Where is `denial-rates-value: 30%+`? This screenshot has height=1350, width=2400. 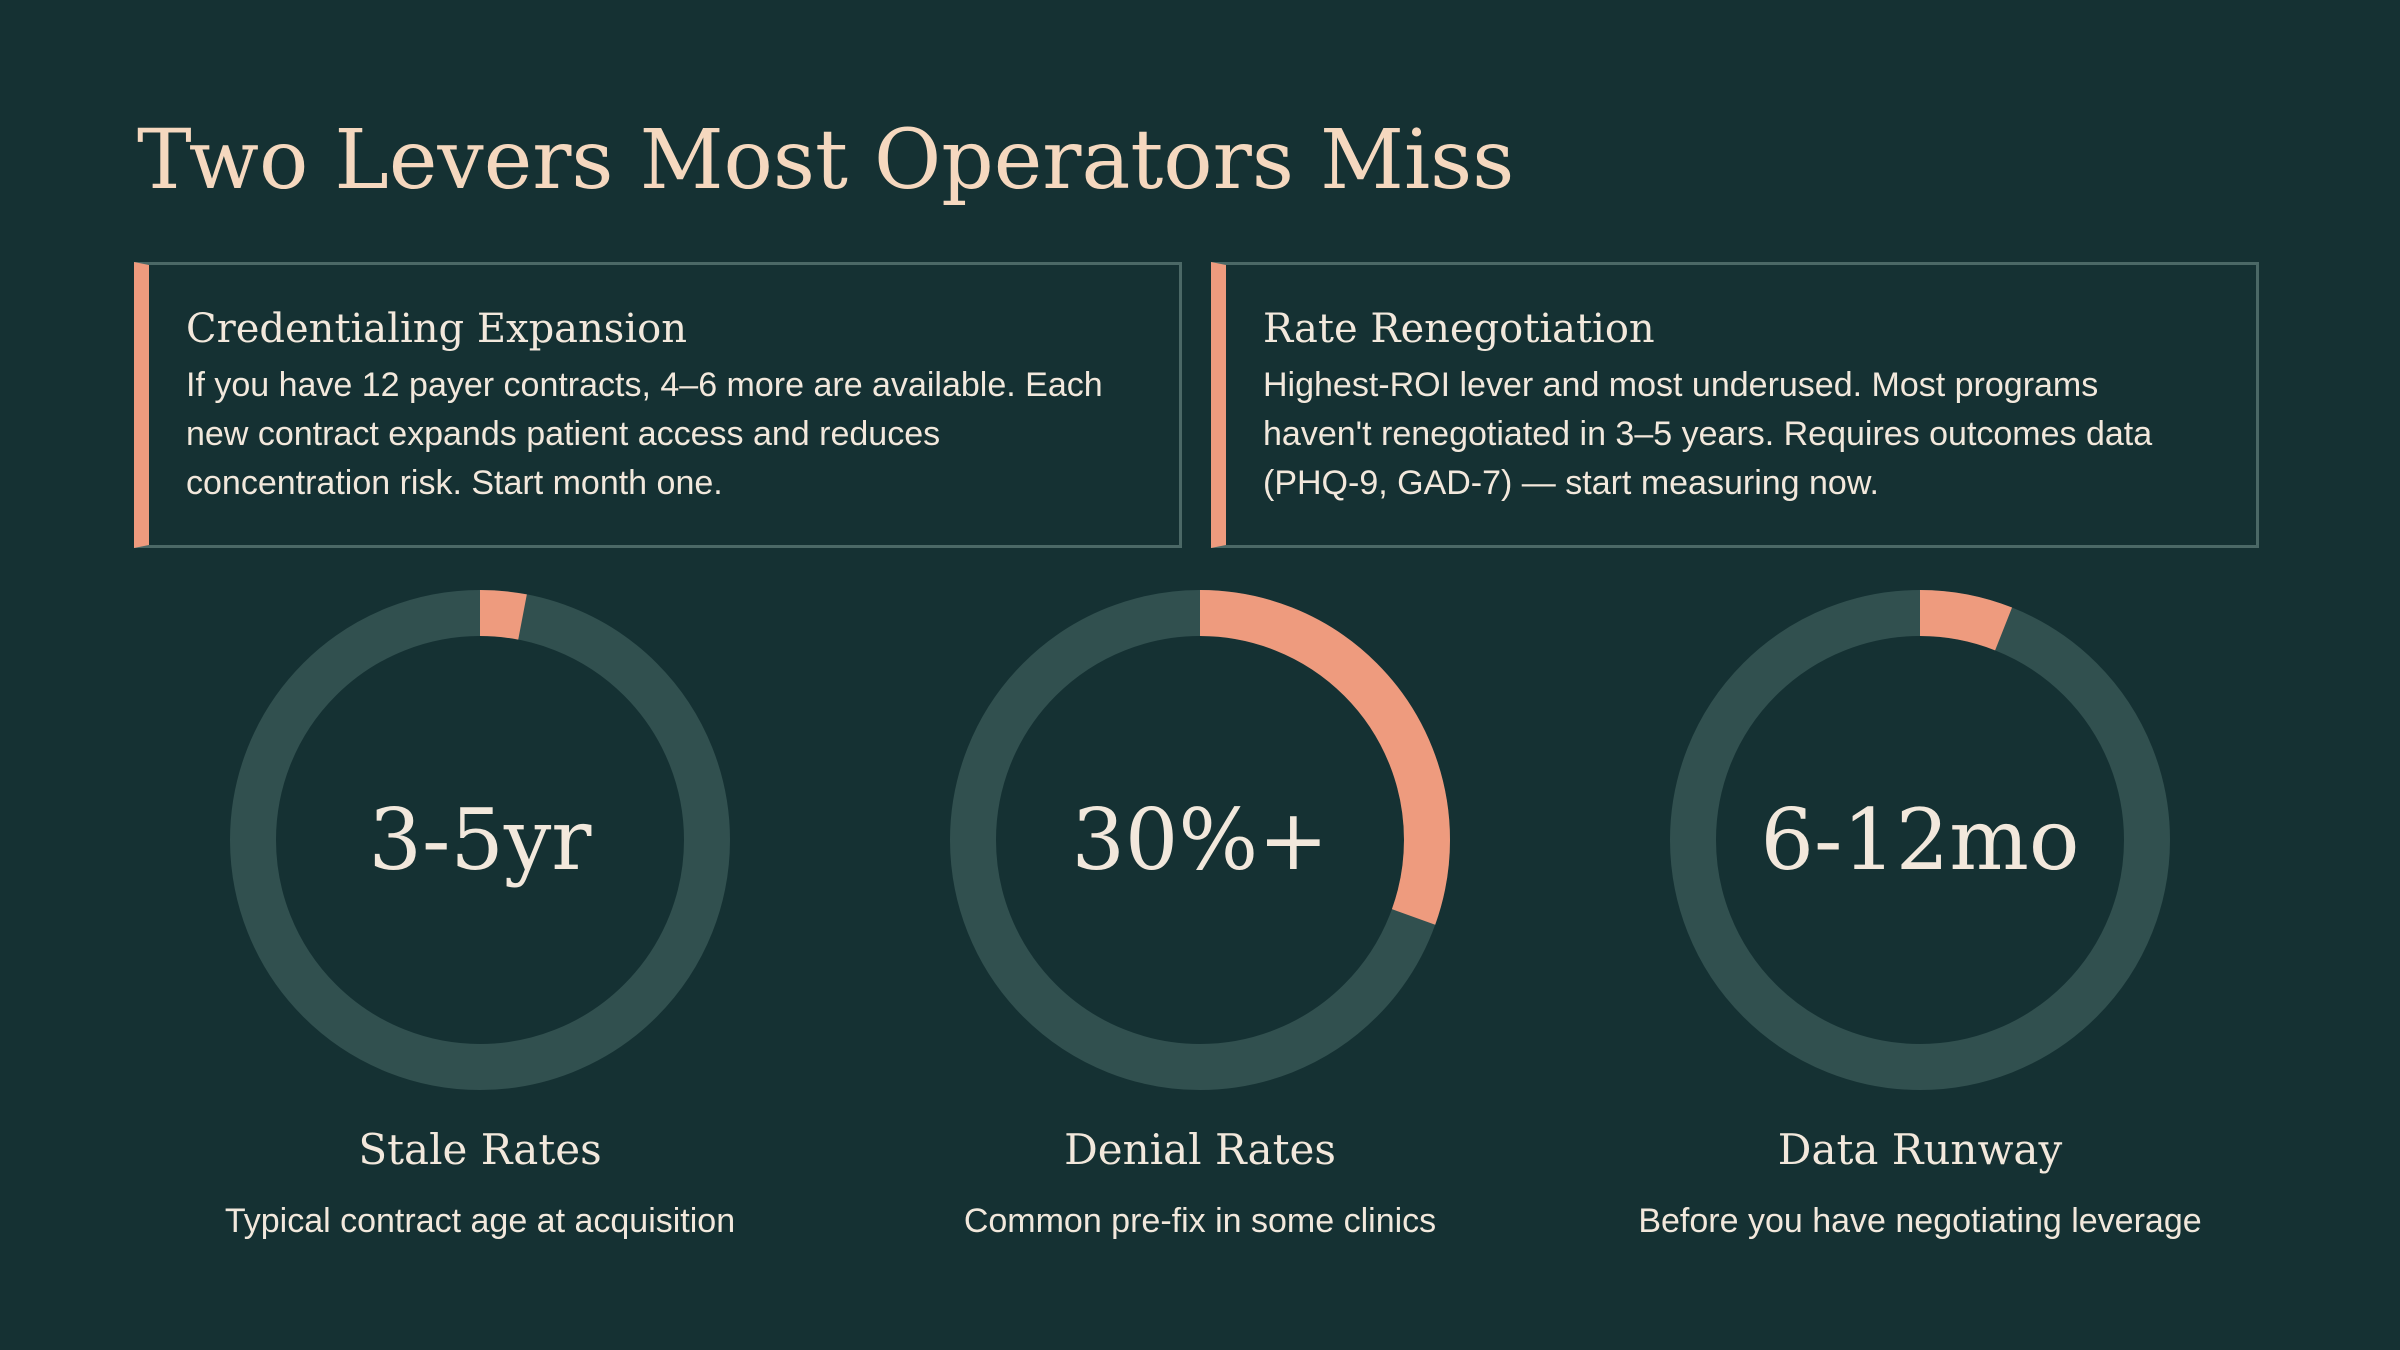 denial-rates-value: 30%+ is located at coordinates (1200, 840).